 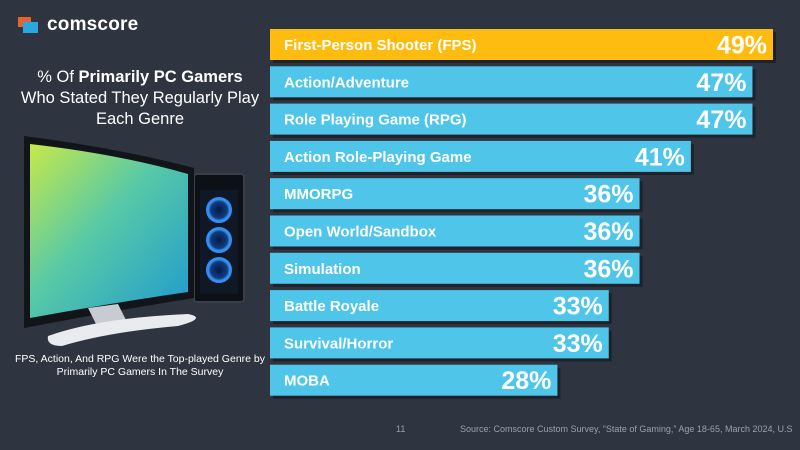 What do you see at coordinates (322, 269) in the screenshot?
I see `category-label: Simulation` at bounding box center [322, 269].